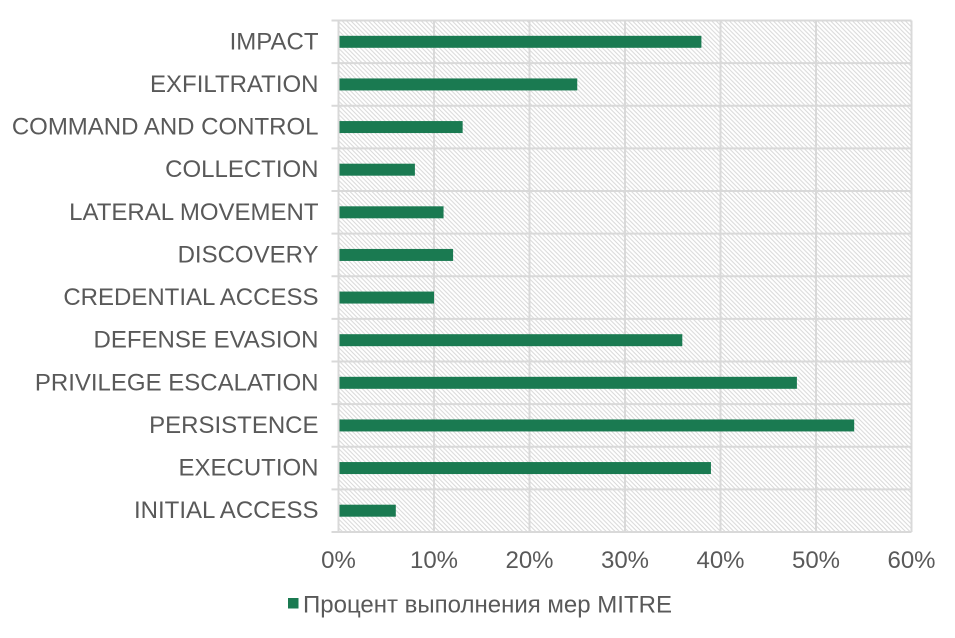  What do you see at coordinates (234, 84) in the screenshot?
I see `svg-text: EXFILTRATION` at bounding box center [234, 84].